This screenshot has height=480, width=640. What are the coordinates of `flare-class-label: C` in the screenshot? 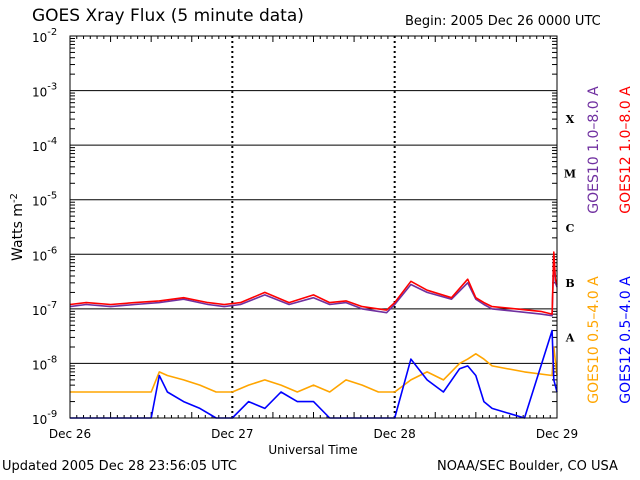 It's located at (570, 228).